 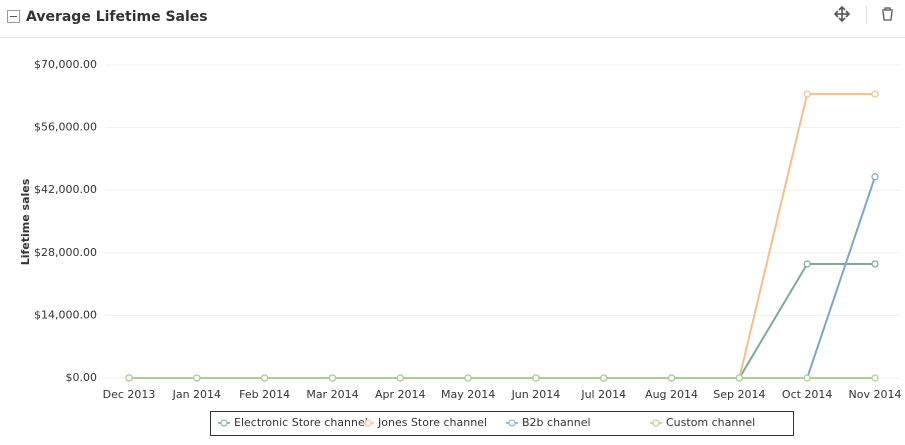 What do you see at coordinates (671, 394) in the screenshot?
I see `x-tick-label: Aug 2014` at bounding box center [671, 394].